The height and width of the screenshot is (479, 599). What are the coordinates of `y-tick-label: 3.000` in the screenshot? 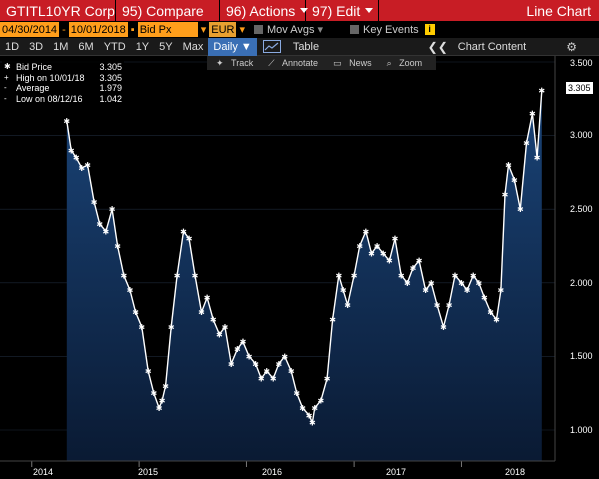 It's located at (581, 135).